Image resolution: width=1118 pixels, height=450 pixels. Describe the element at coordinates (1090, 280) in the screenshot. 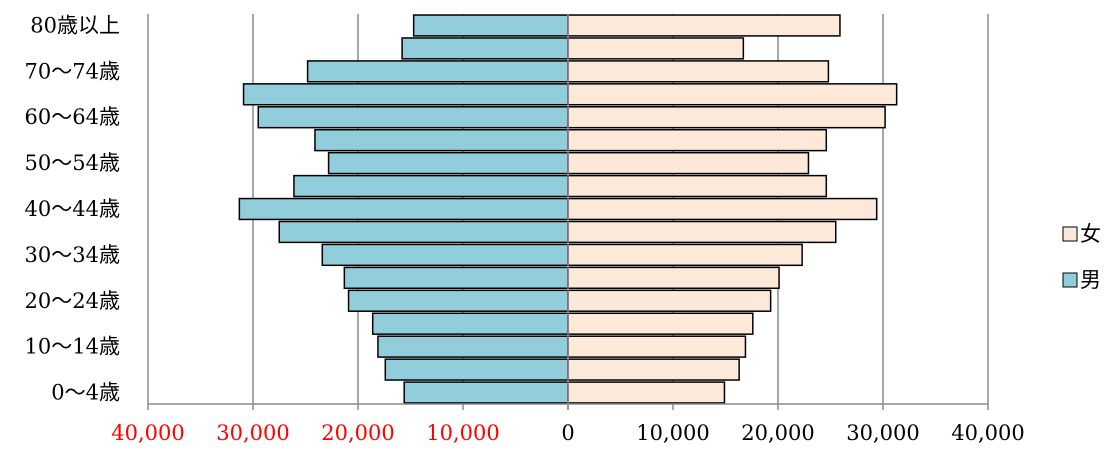

I see `legend-label-male: 男` at that location.